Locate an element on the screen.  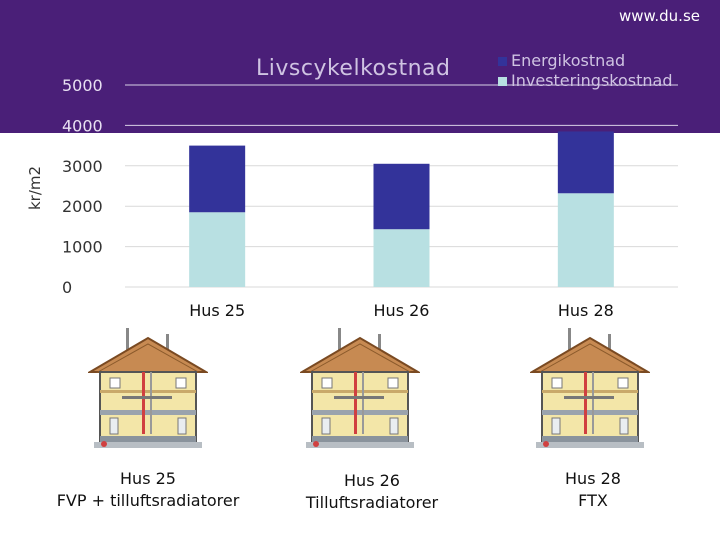
chart-legend: Energikostnad Investeringskostnad is located at coordinates (585, 71).